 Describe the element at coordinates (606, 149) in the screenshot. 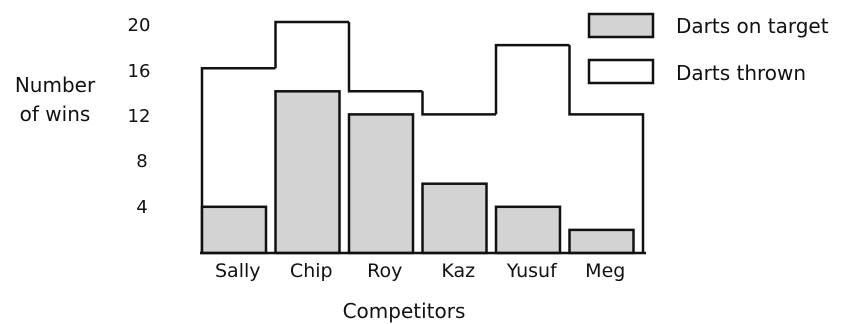

I see `bar-darts-thrown-meg` at that location.